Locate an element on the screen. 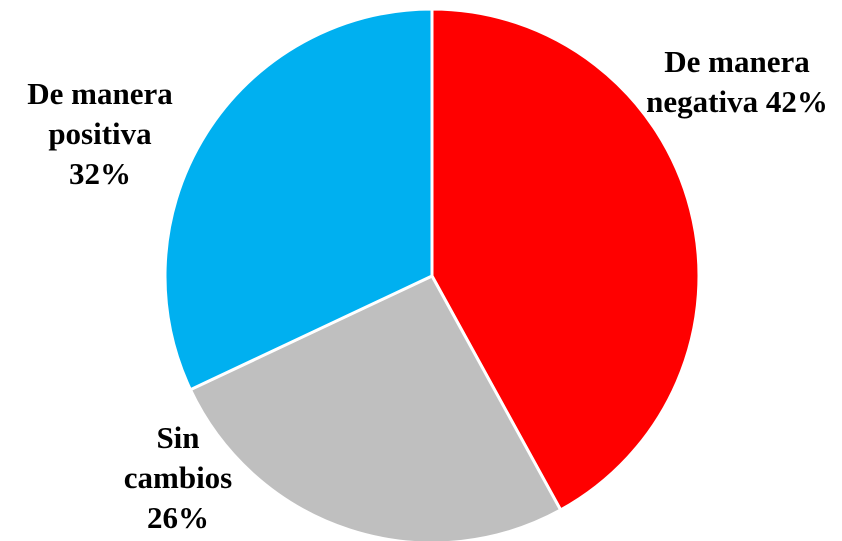  slice-label-line: 32% is located at coordinates (100, 173).